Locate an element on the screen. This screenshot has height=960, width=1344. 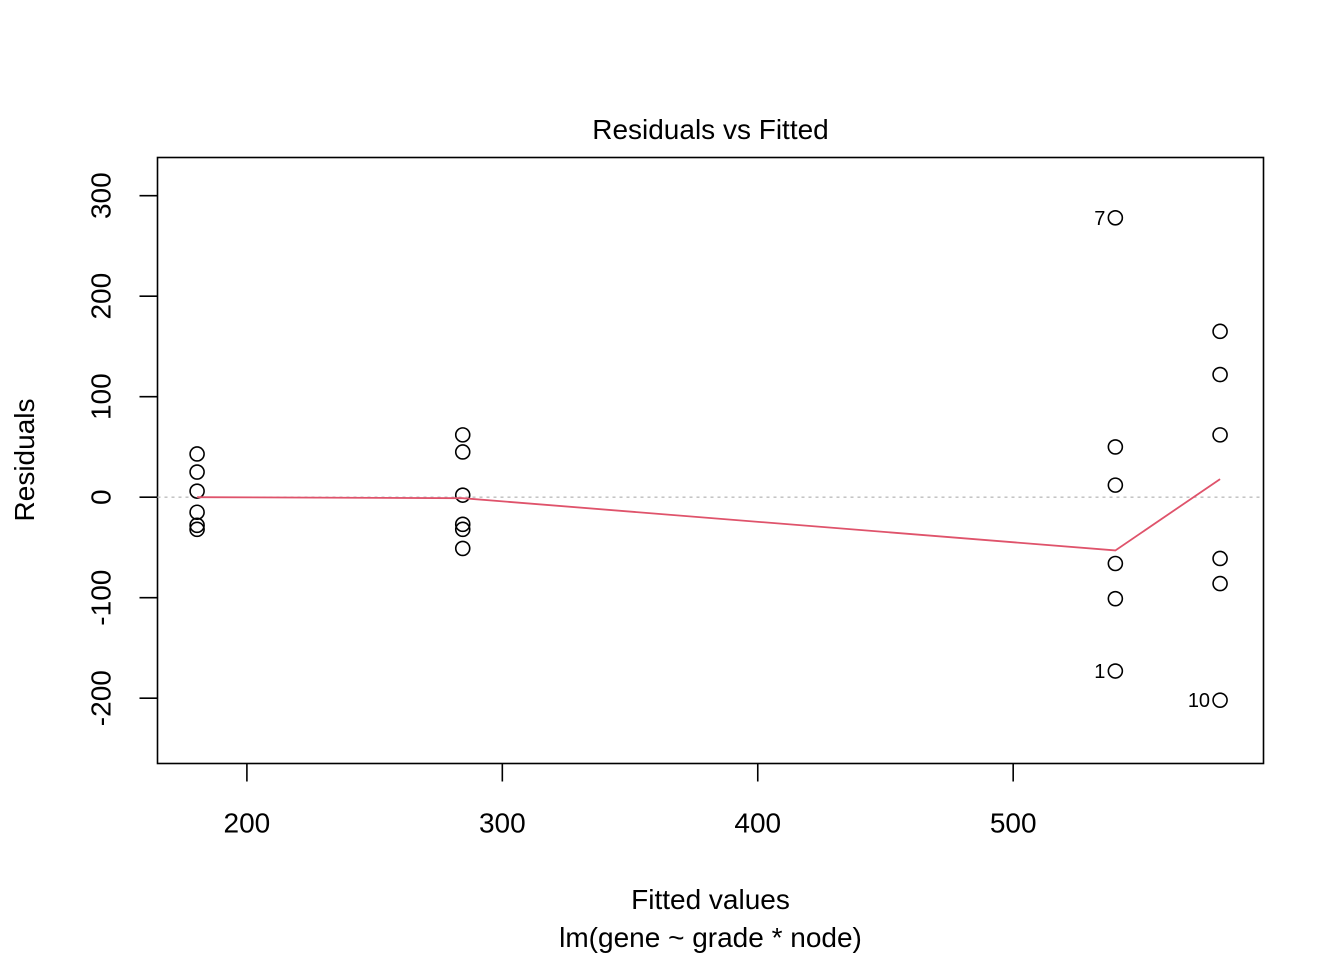
x-axis: 200 300 400 500 is located at coordinates (630, 801).